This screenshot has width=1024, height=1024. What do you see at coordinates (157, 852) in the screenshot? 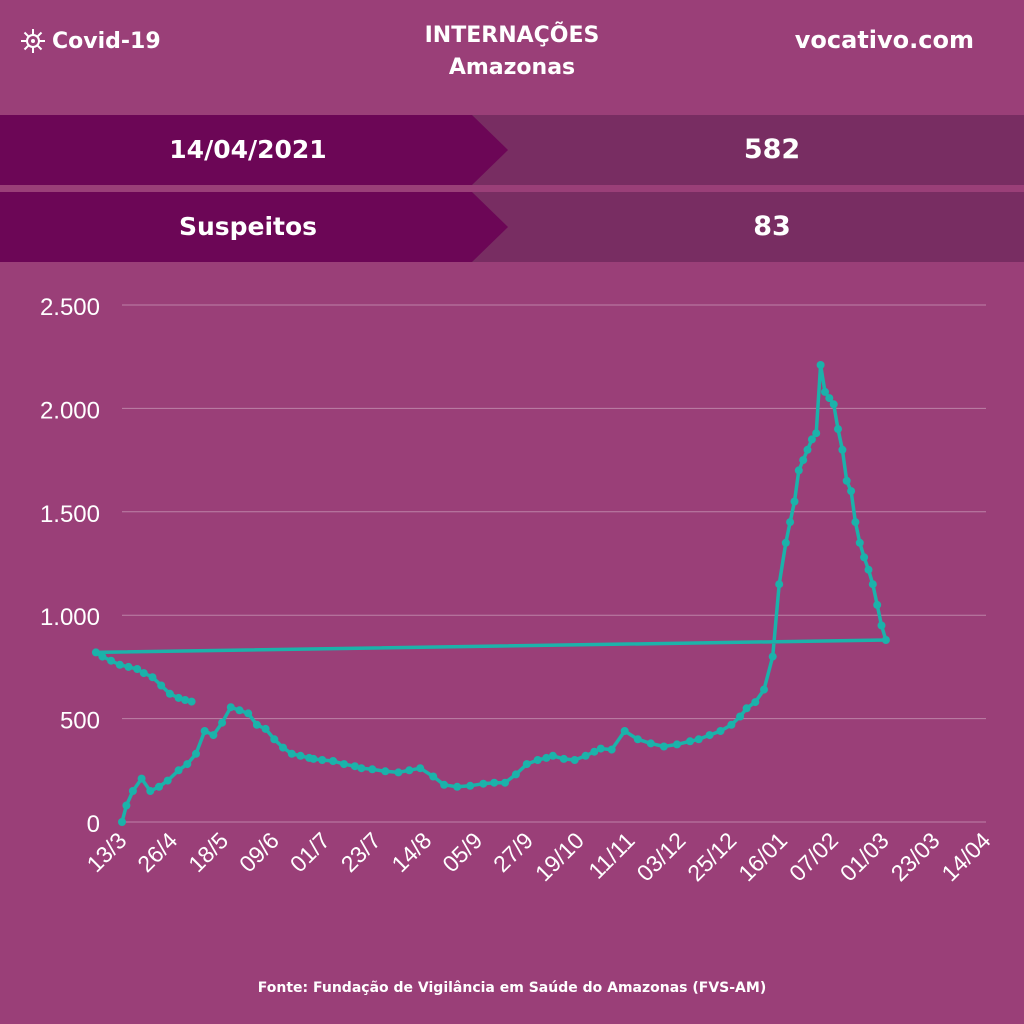
I see `x-tick-label: 26/4` at bounding box center [157, 852].